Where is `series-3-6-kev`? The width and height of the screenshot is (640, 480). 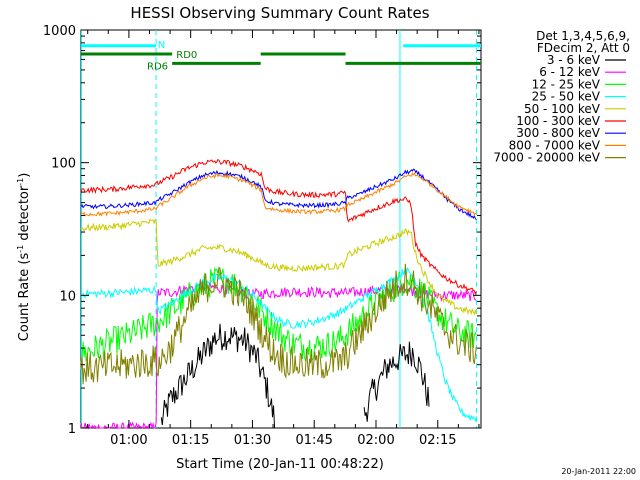 series-3-6-kev is located at coordinates (295, 376).